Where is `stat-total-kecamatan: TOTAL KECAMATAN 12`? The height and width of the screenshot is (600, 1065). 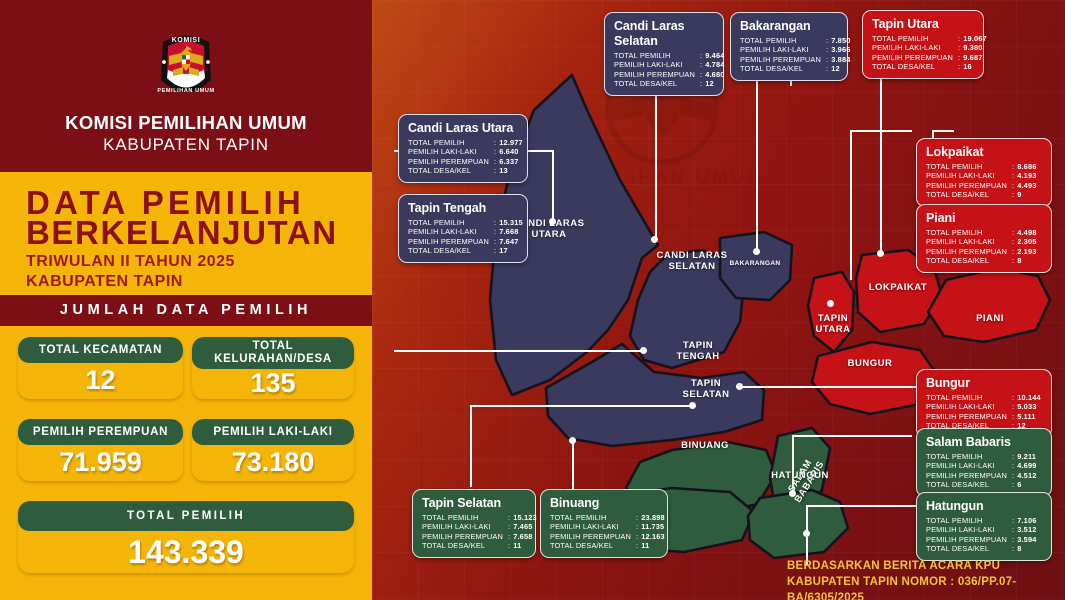
stat-total-kecamatan: TOTAL KECAMATAN 12 is located at coordinates (100, 368).